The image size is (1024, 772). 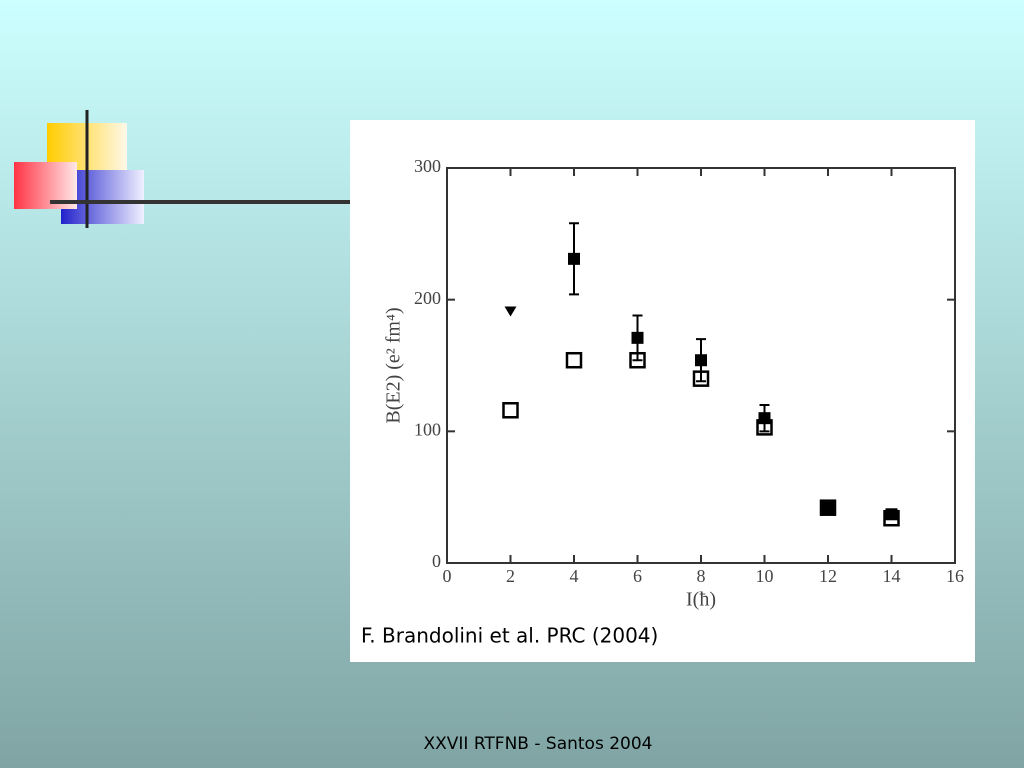 I want to click on x-tick-label: 12, so click(x=828, y=576).